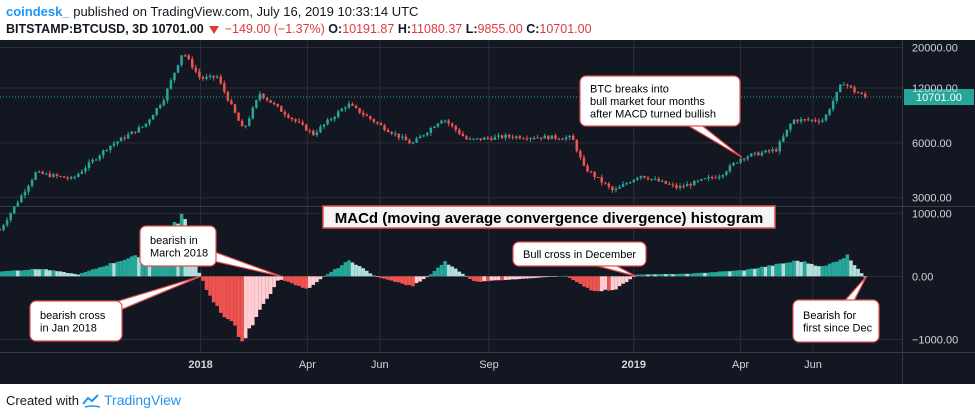  Describe the element at coordinates (932, 214) in the screenshot. I see `macd-axis-tick-label: 1000.00` at that location.